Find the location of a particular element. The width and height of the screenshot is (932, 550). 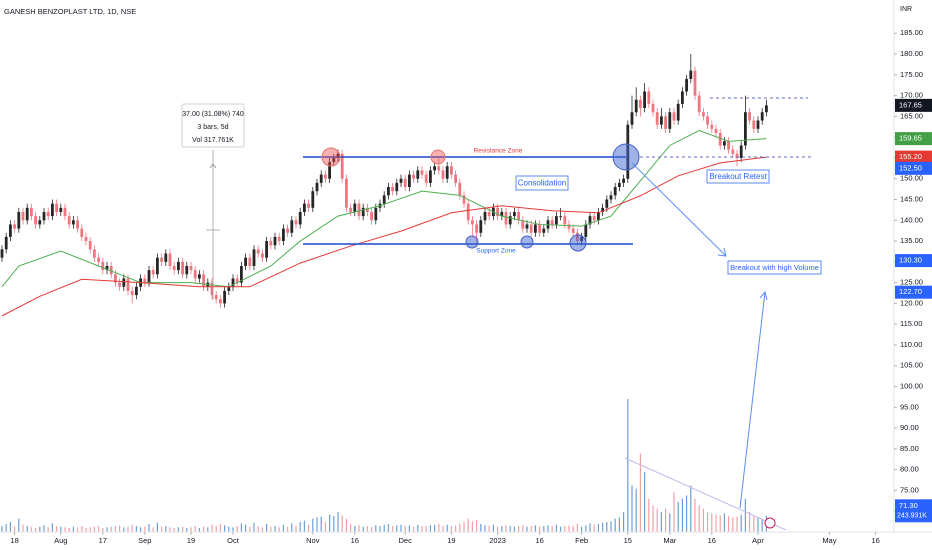

y-tick-label: 170.00 is located at coordinates (911, 95).